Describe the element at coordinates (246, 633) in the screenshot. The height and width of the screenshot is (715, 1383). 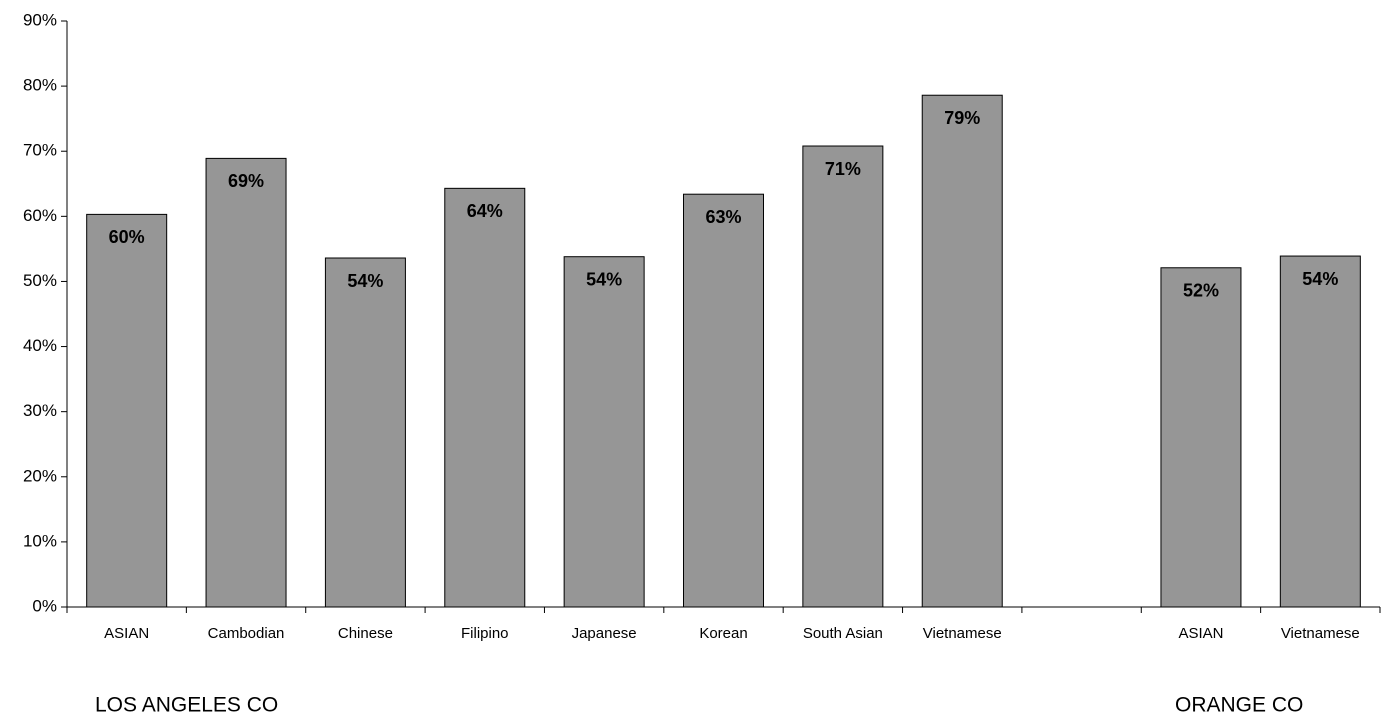
I see `x-tick-label: Cambodian` at that location.